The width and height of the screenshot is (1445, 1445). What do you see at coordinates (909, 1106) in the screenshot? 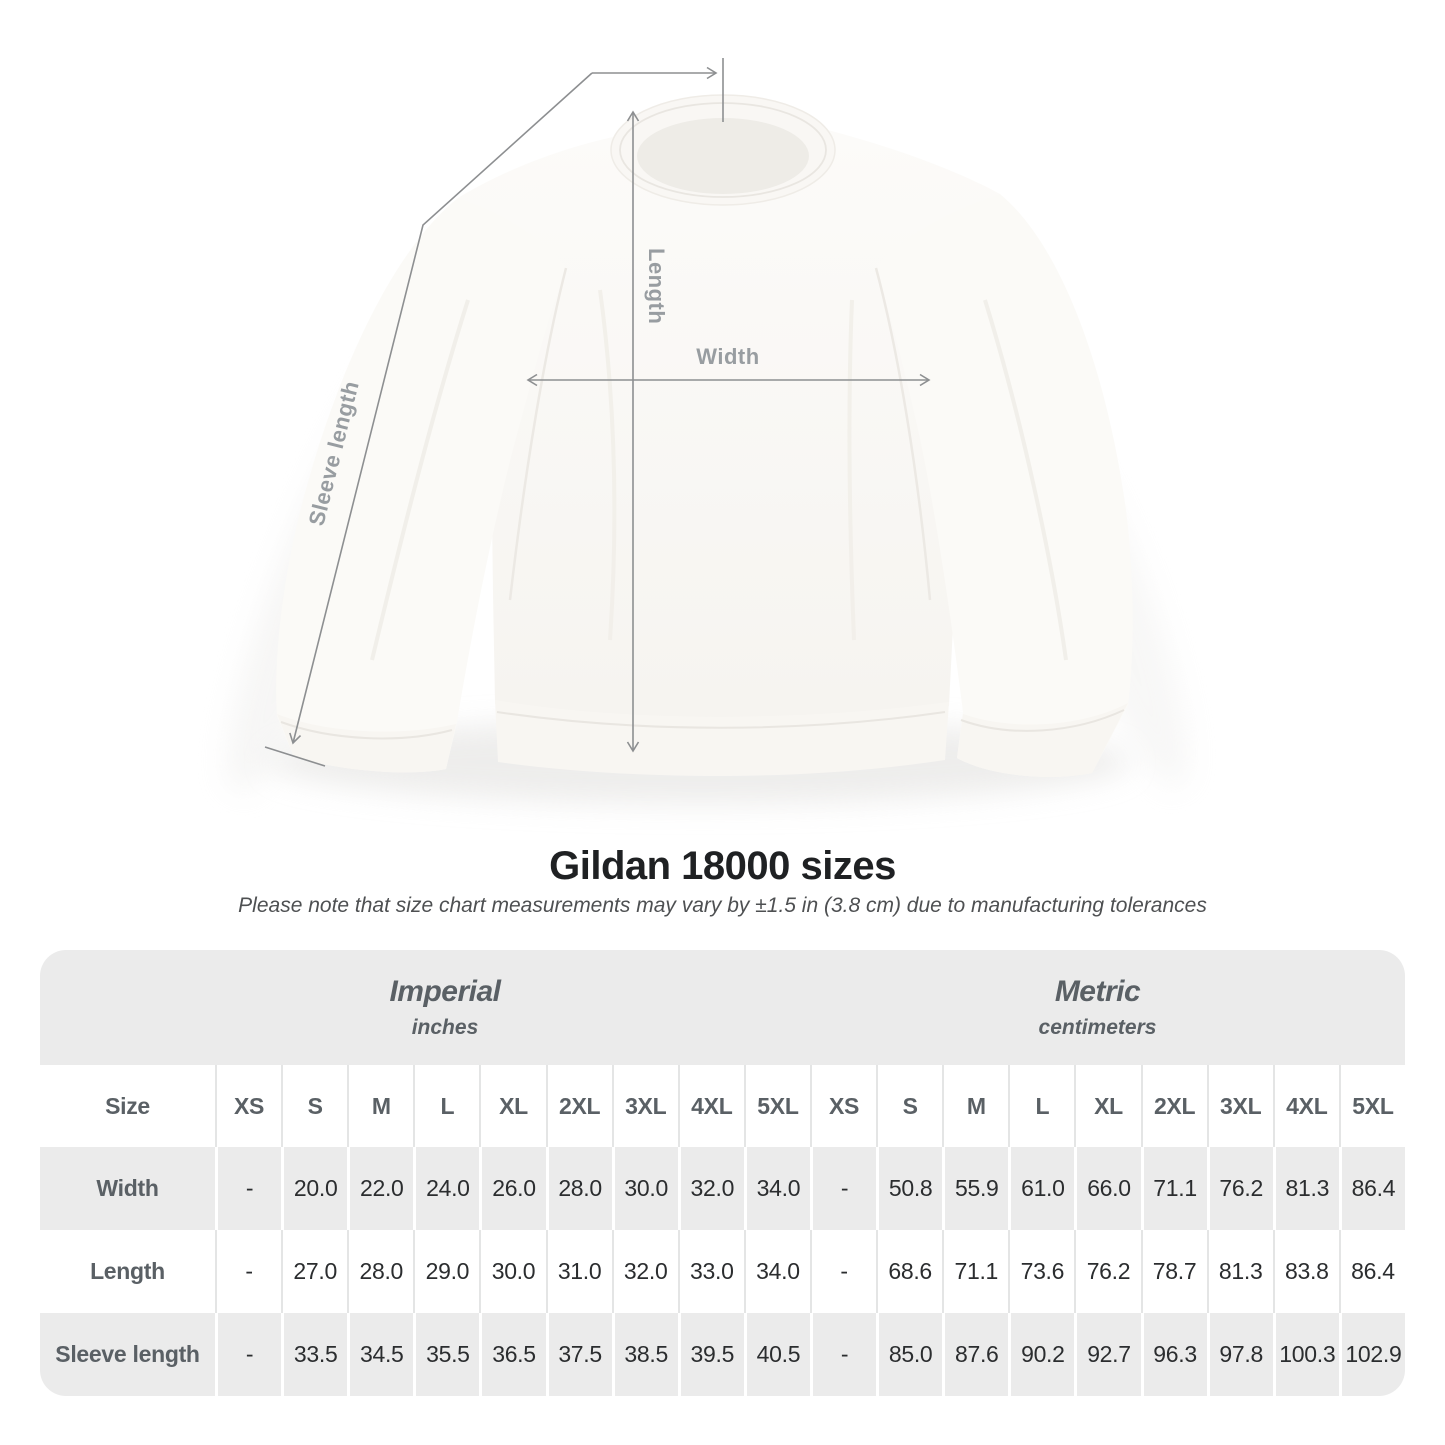
I see `col-header-metric-s: S` at bounding box center [909, 1106].